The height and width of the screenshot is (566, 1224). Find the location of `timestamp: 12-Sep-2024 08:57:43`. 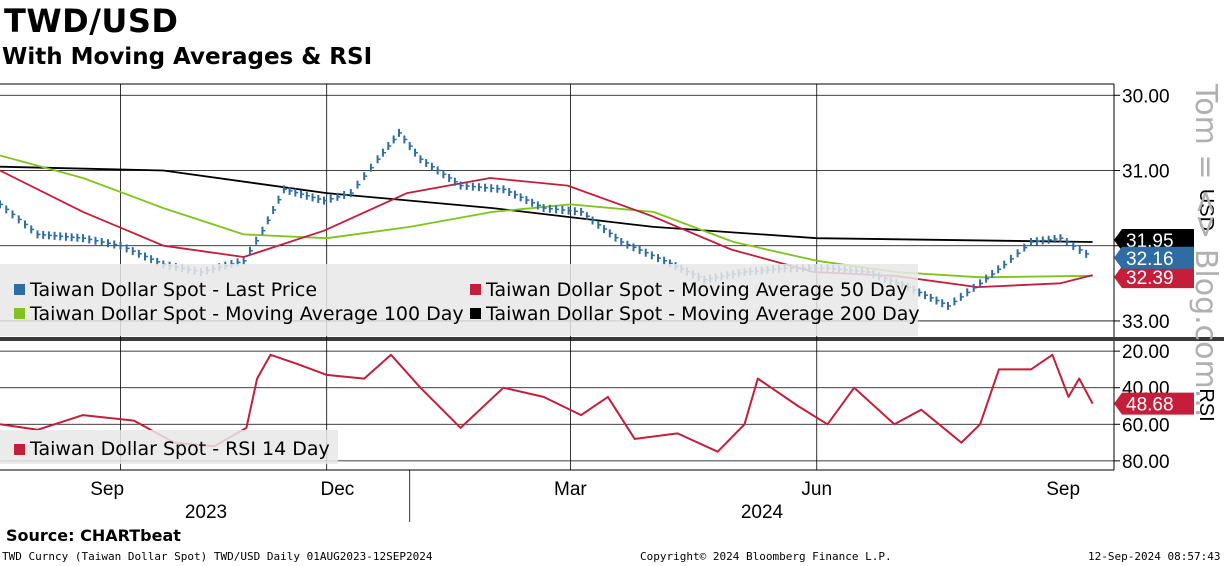

timestamp: 12-Sep-2024 08:57:43 is located at coordinates (1154, 556).